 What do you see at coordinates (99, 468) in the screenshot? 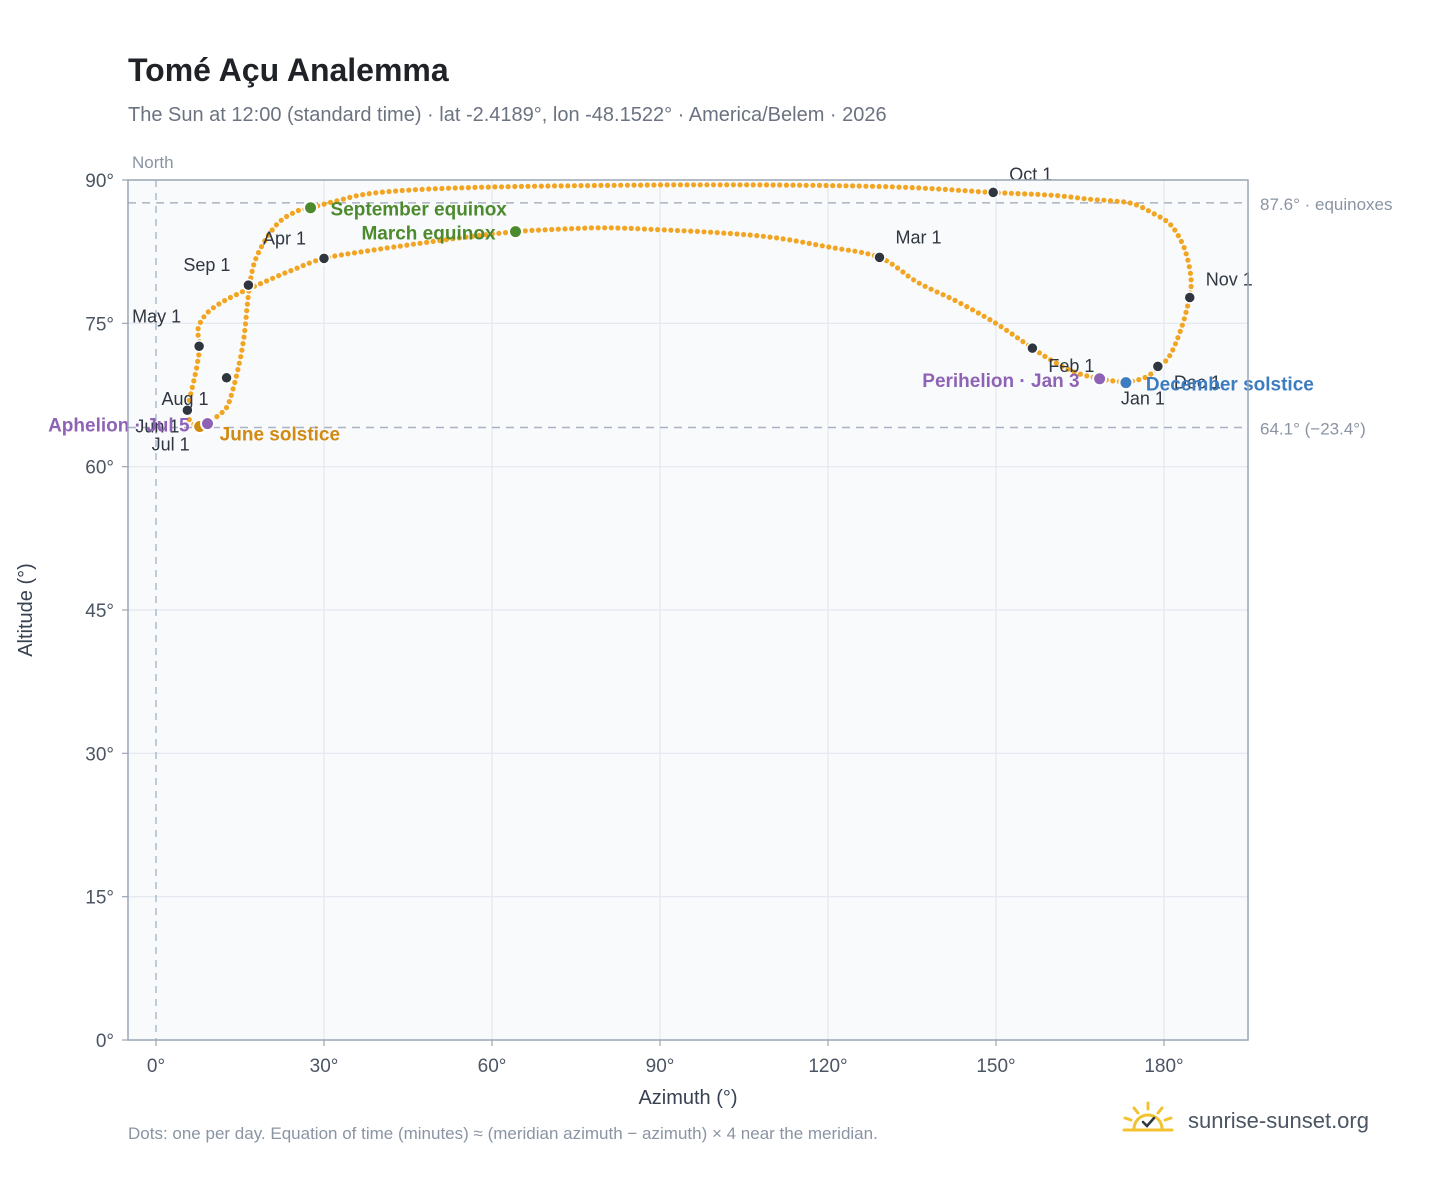
I see `y-tick-label: 60°` at bounding box center [99, 468].